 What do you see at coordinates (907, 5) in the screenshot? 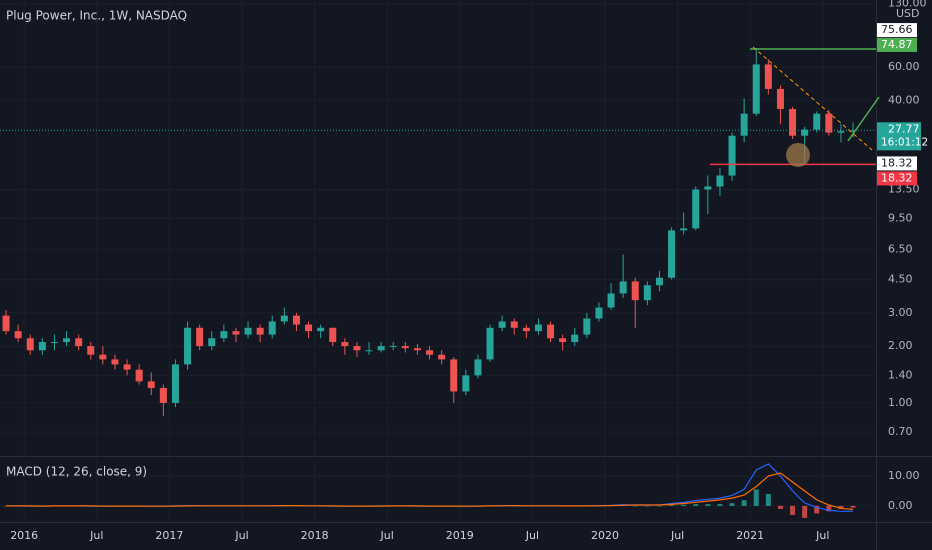
I see `y-tick-label: 130.00` at bounding box center [907, 5].